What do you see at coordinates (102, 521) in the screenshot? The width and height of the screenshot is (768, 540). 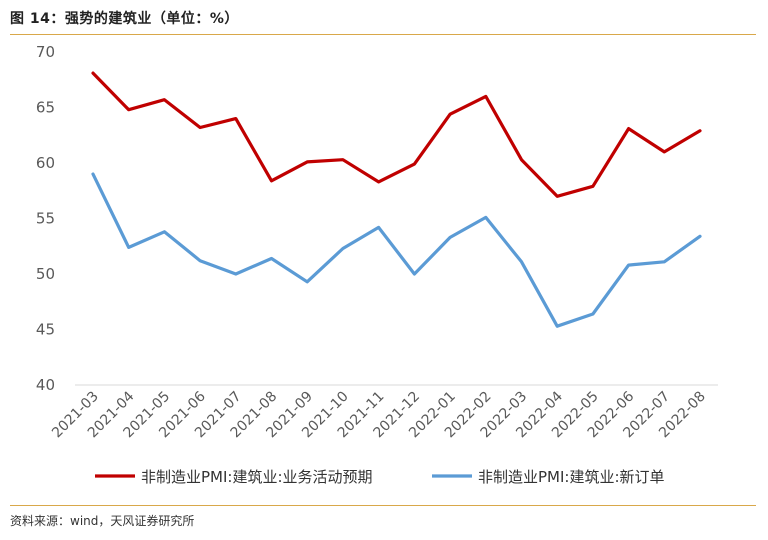 I see `source-note: 资料来源：wind，天风证券研究所` at bounding box center [102, 521].